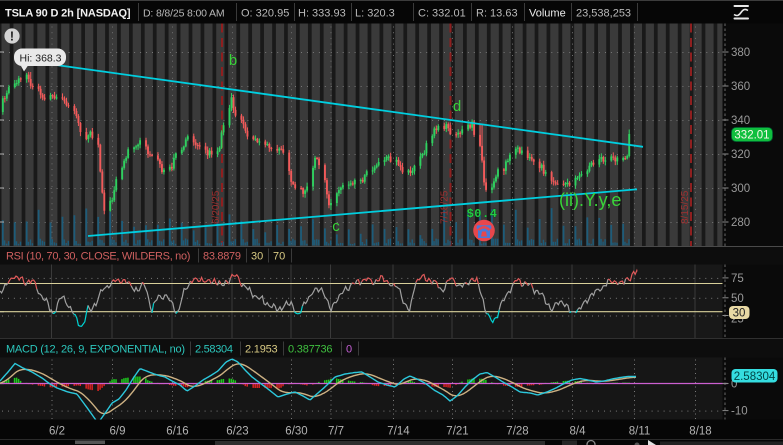 Image resolution: width=783 pixels, height=445 pixels. Describe the element at coordinates (590, 200) in the screenshot. I see `svg-text: (ii).Y.y,e` at that location.